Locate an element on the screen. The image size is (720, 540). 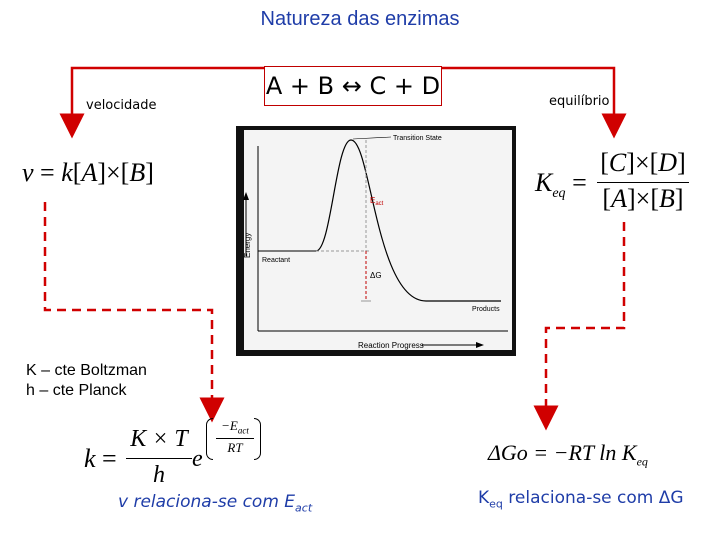
arrow-keq-to-gibbs is located at coordinates (579, 326).